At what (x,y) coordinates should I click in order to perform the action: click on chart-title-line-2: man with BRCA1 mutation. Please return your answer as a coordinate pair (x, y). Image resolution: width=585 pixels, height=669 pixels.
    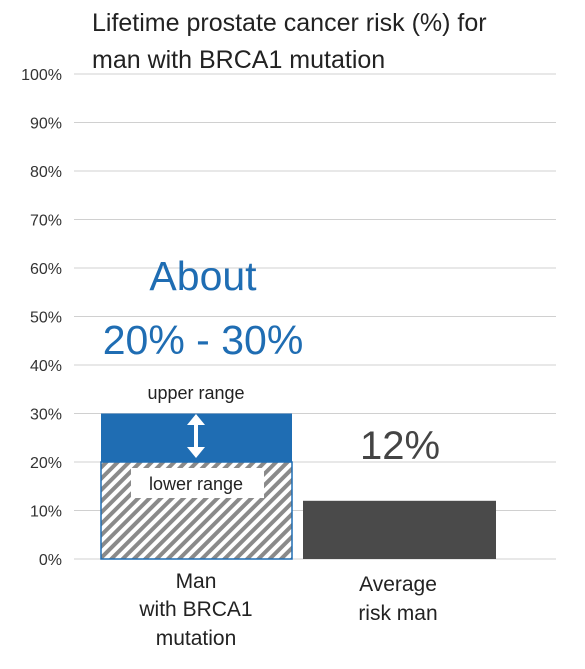
    Looking at the image, I should click on (238, 60).